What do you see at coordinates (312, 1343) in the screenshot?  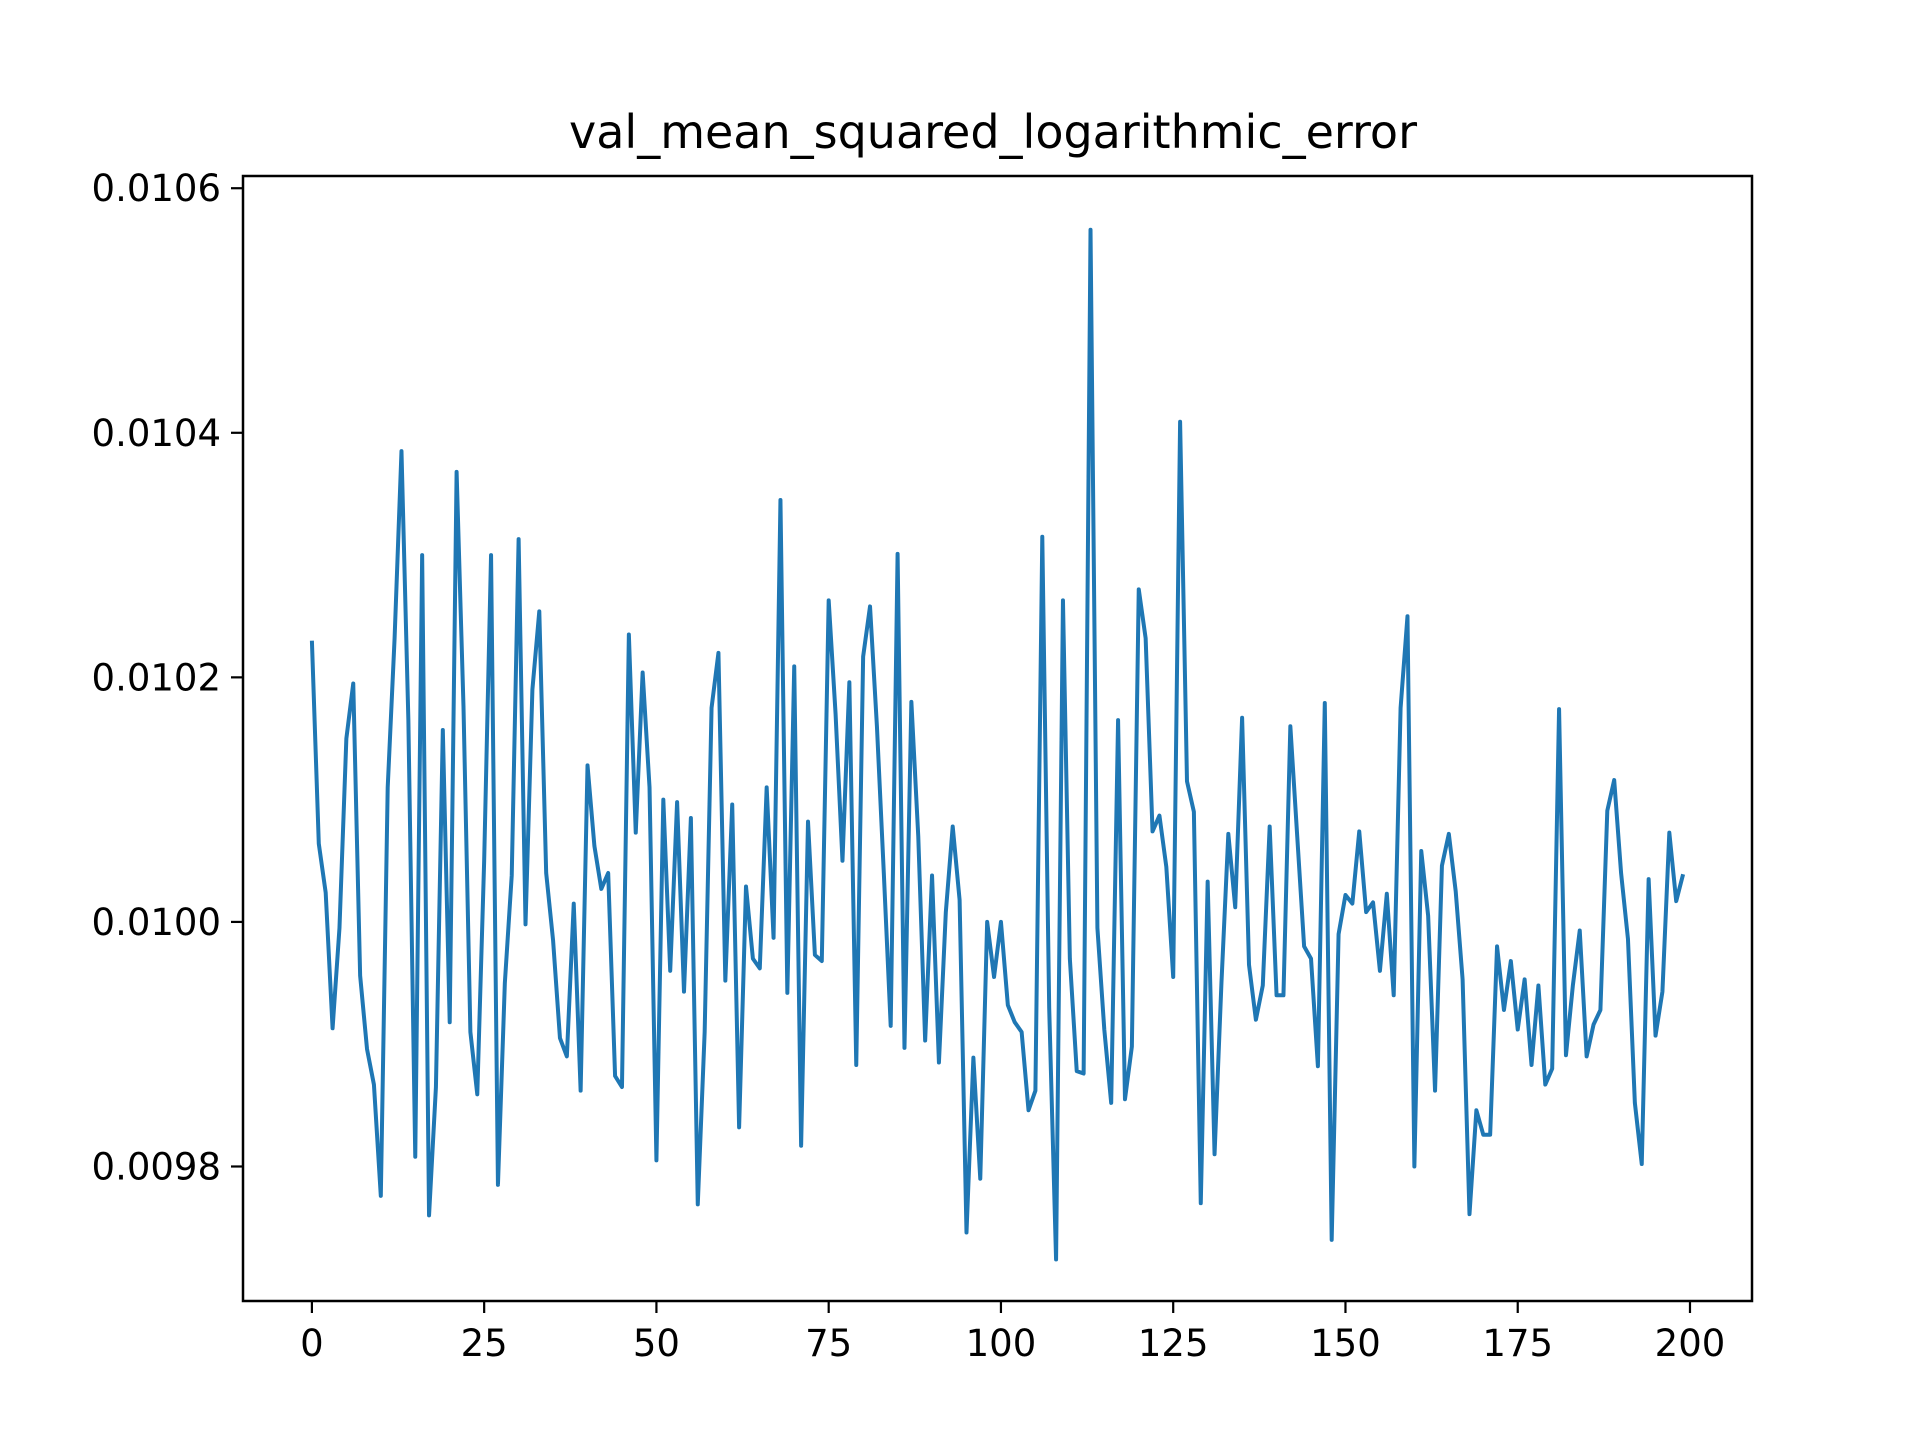 I see `x-tick-label: 0` at bounding box center [312, 1343].